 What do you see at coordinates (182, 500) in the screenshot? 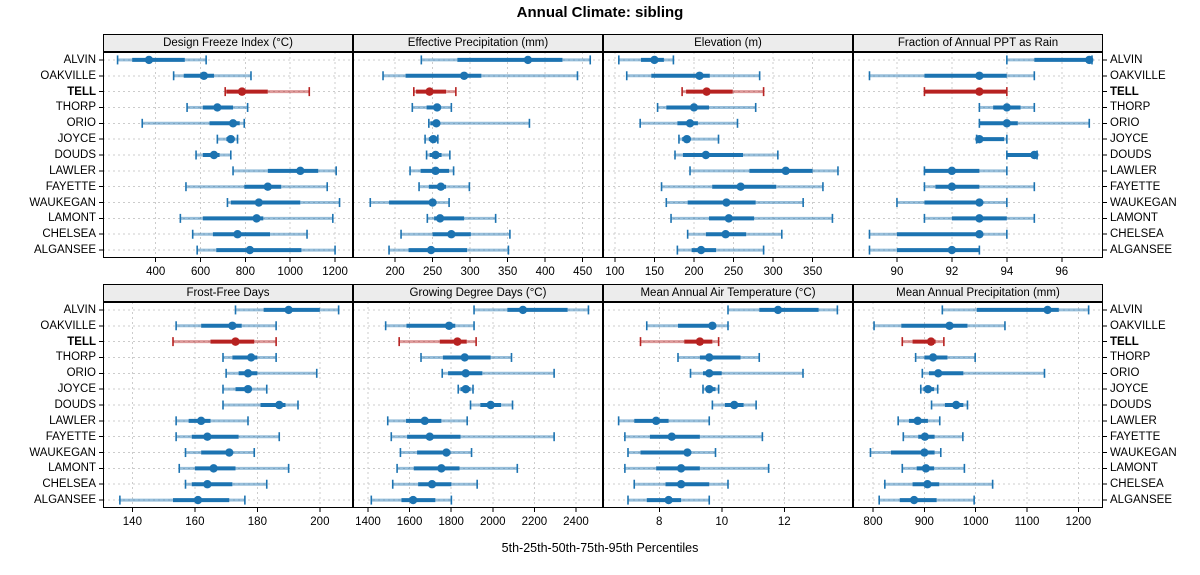
I see `percentile-row-algansee` at bounding box center [182, 500].